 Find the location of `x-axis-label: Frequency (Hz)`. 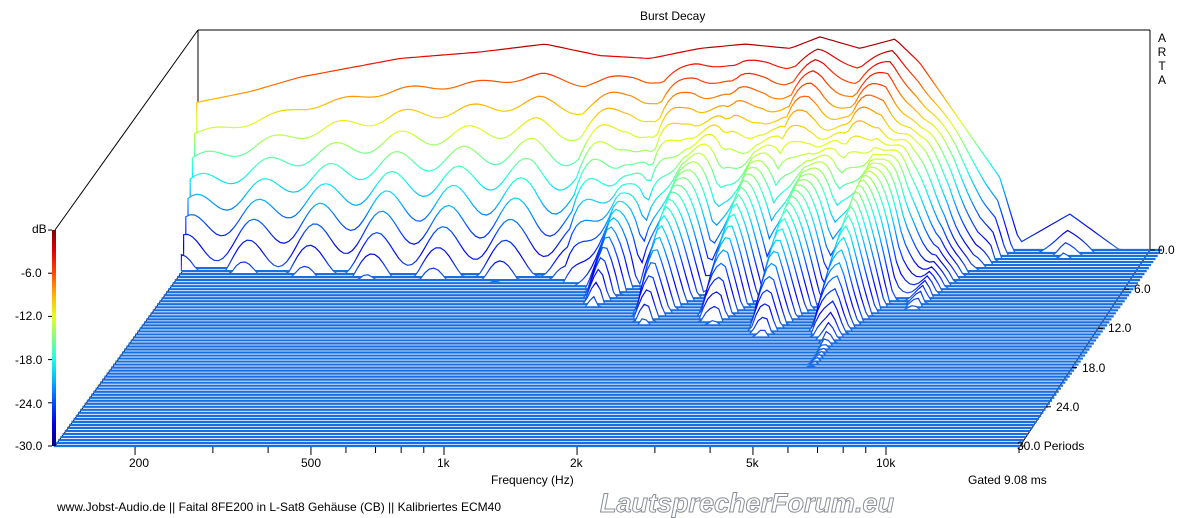

x-axis-label: Frequency (Hz) is located at coordinates (532, 480).